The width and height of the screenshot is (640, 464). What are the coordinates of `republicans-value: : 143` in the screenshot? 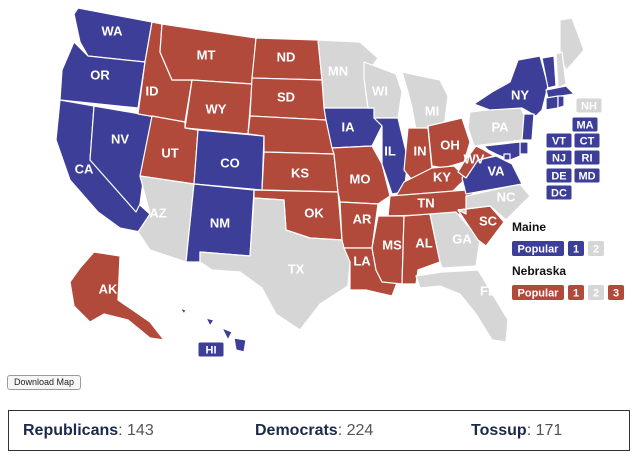 It's located at (136, 430).